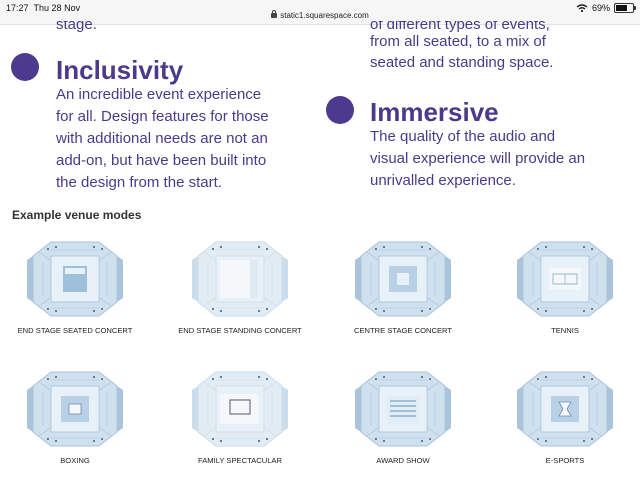  I want to click on status-time: 17:27 Thu 28 Nov, so click(43, 8).